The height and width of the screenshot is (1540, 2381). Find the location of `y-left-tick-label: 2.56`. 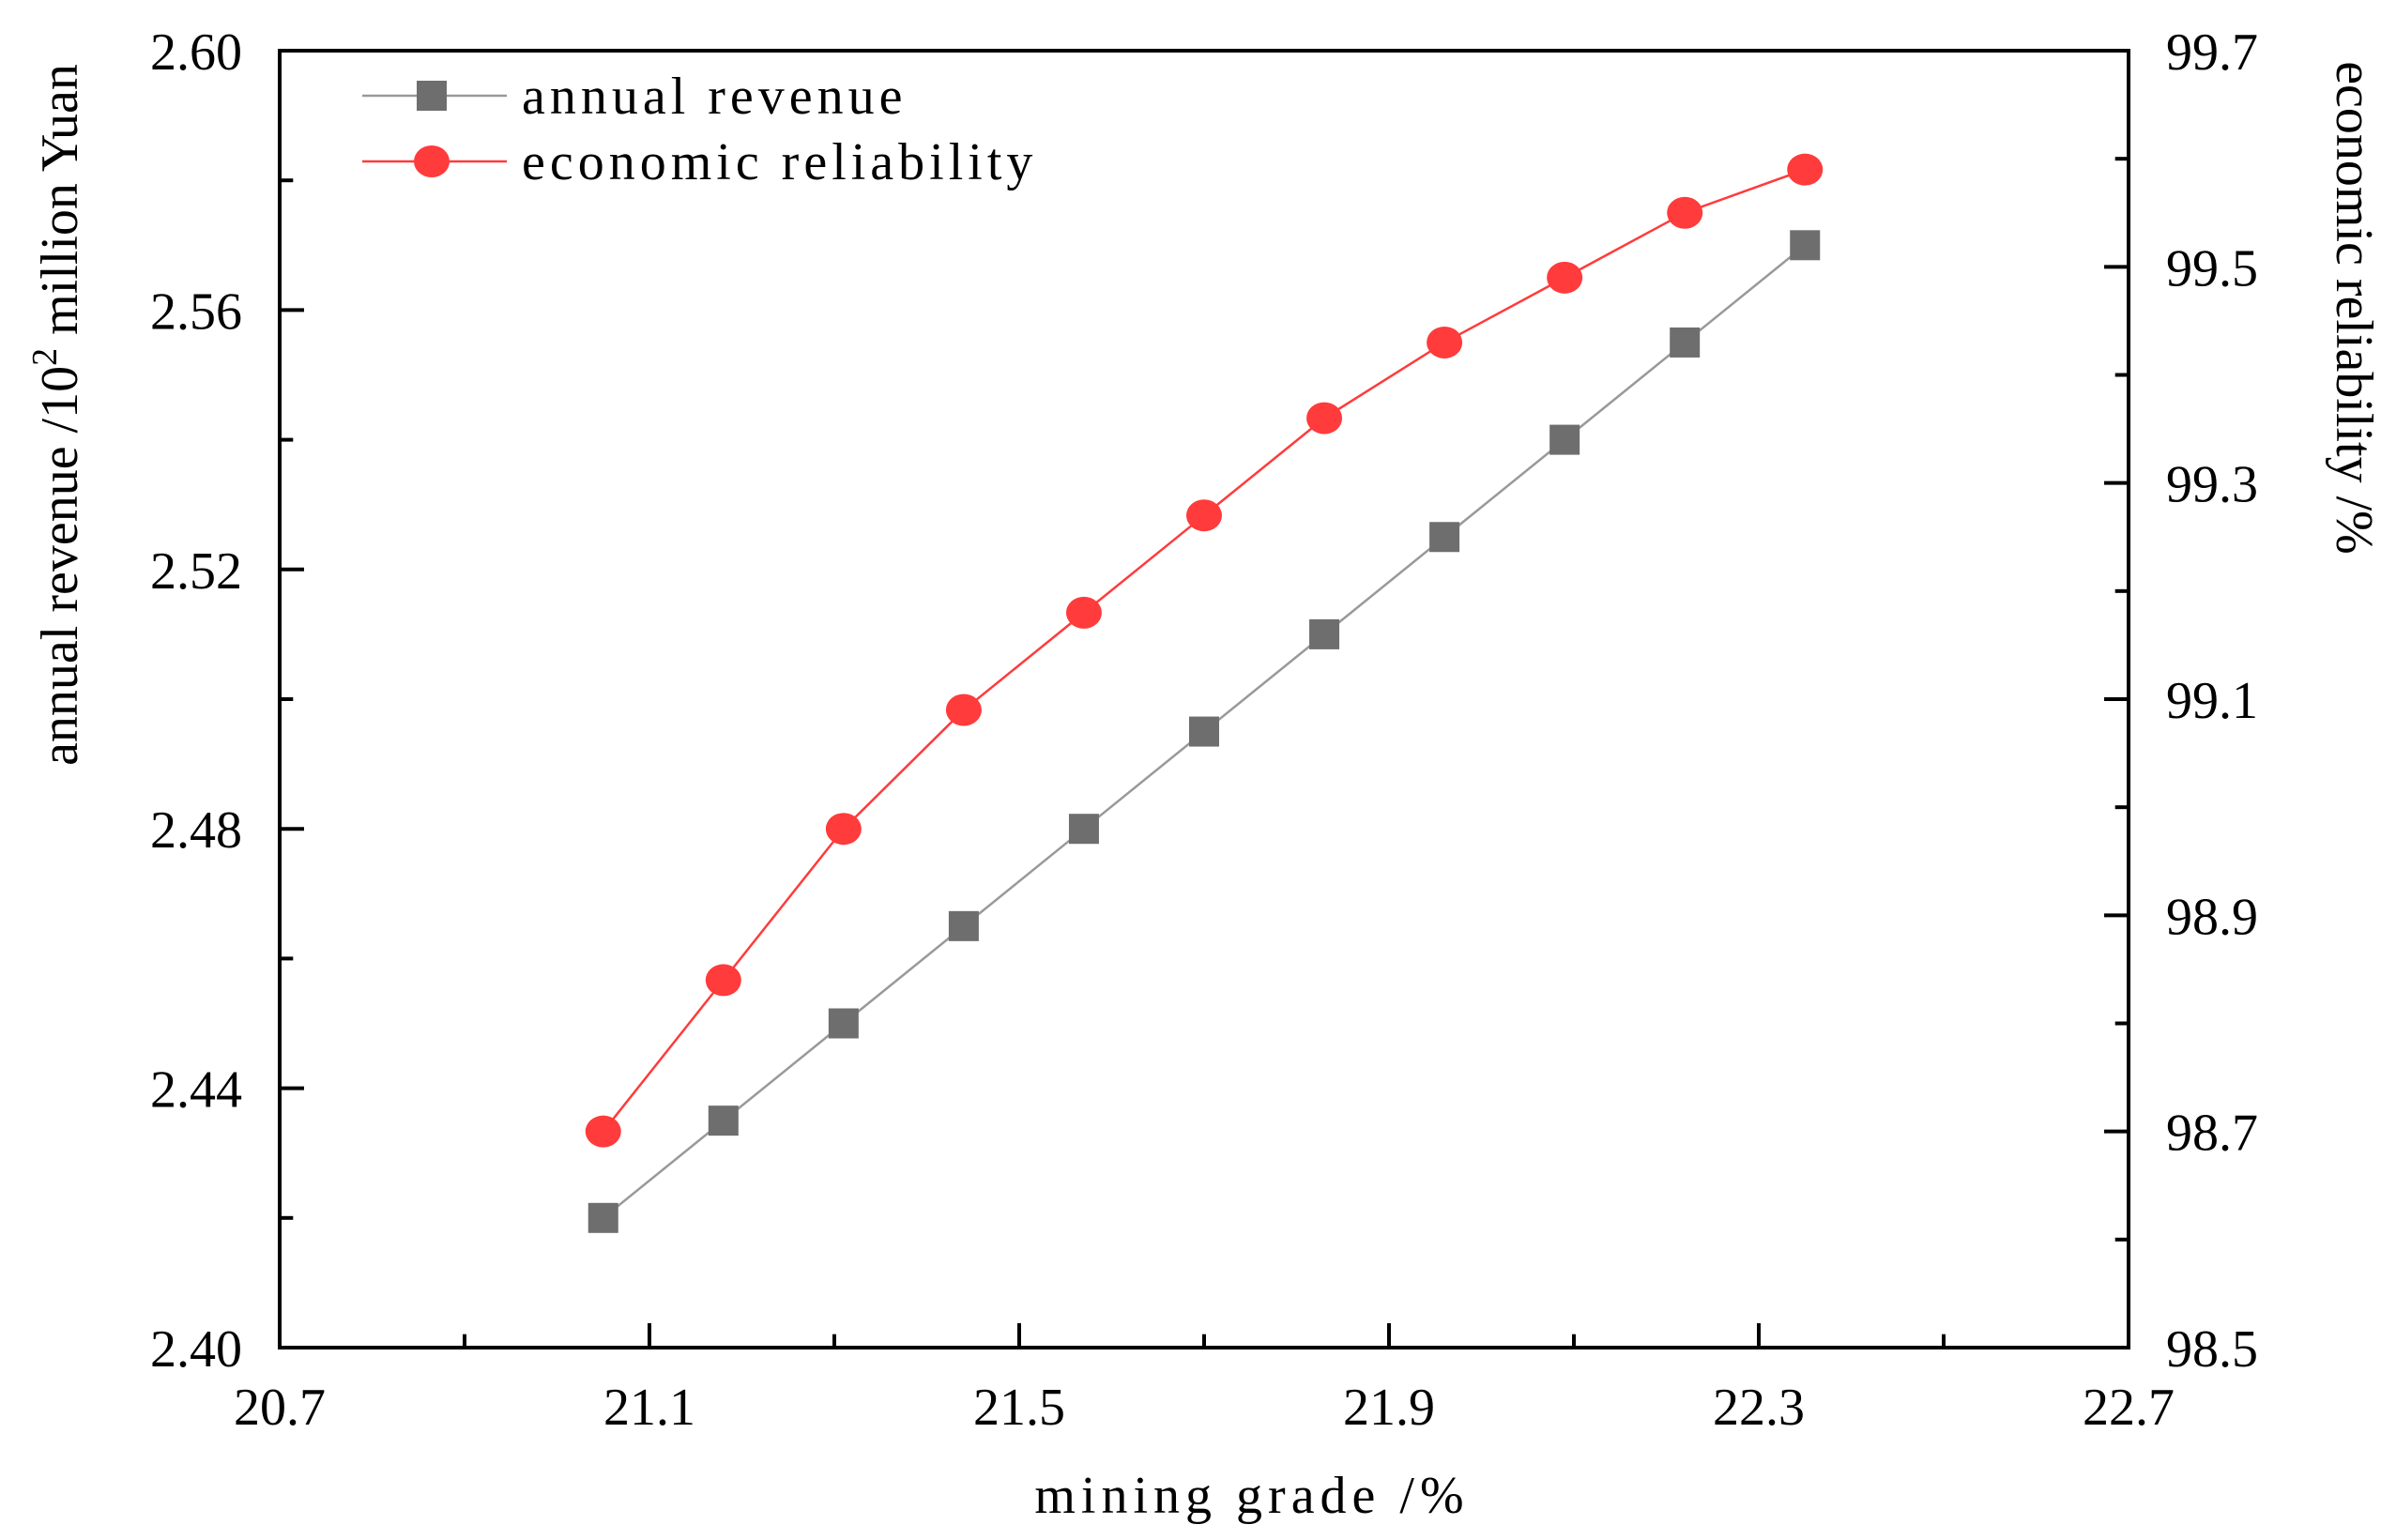

y-left-tick-label: 2.56 is located at coordinates (196, 311).